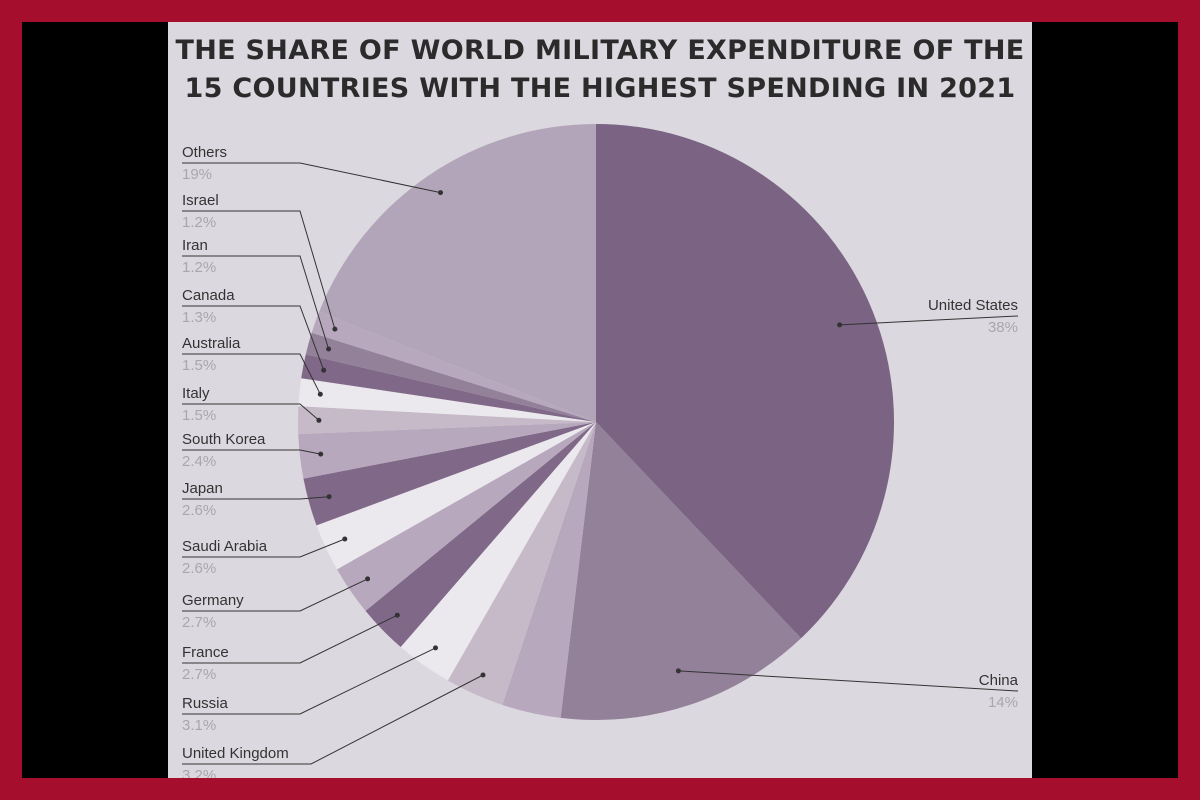 The image size is (1200, 800). I want to click on slice-label-israel: Israel, so click(200, 200).